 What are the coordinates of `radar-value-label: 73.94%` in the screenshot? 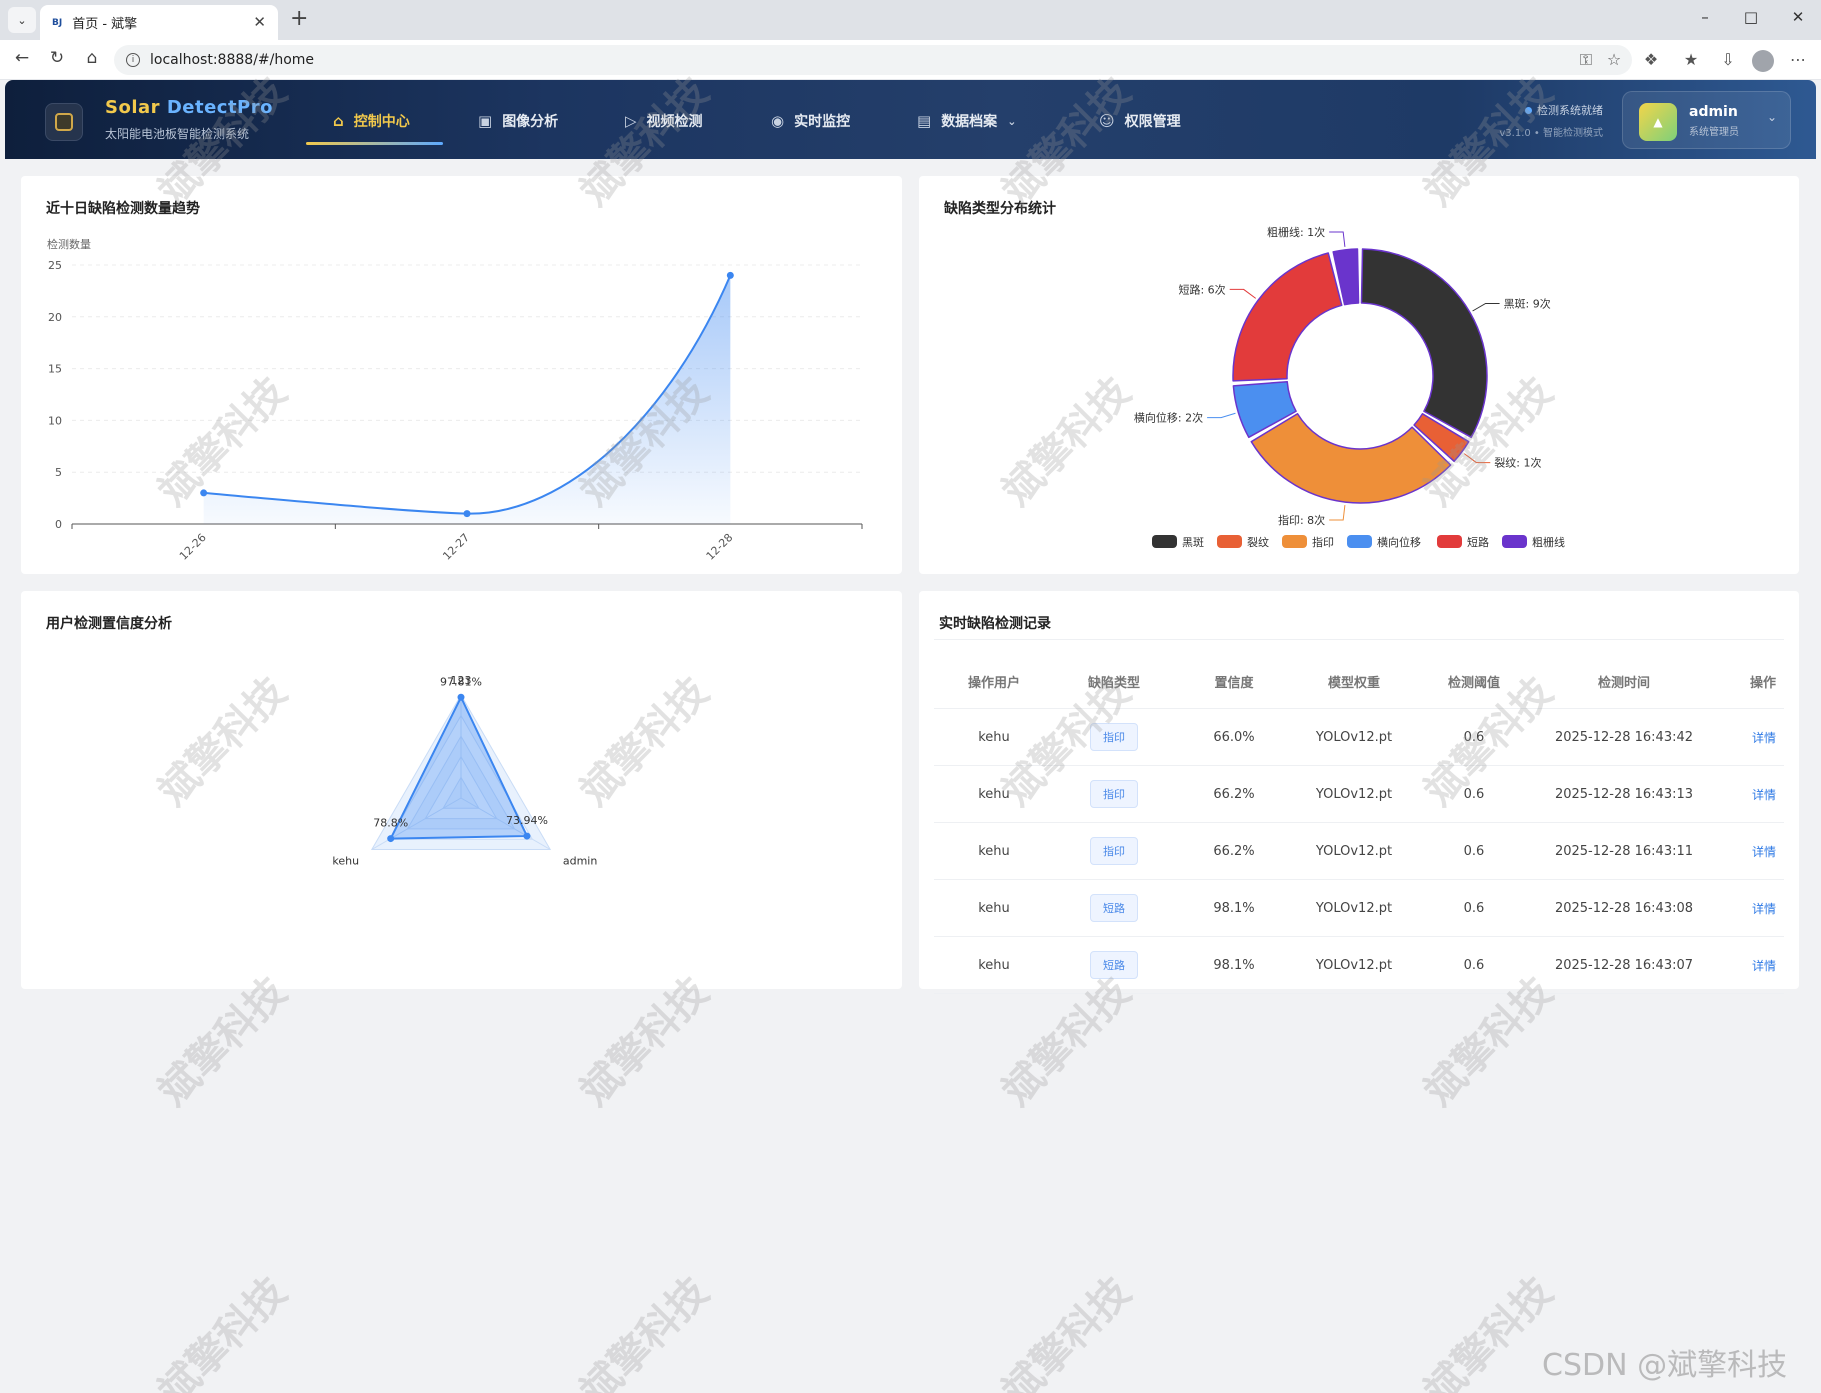 It's located at (527, 820).